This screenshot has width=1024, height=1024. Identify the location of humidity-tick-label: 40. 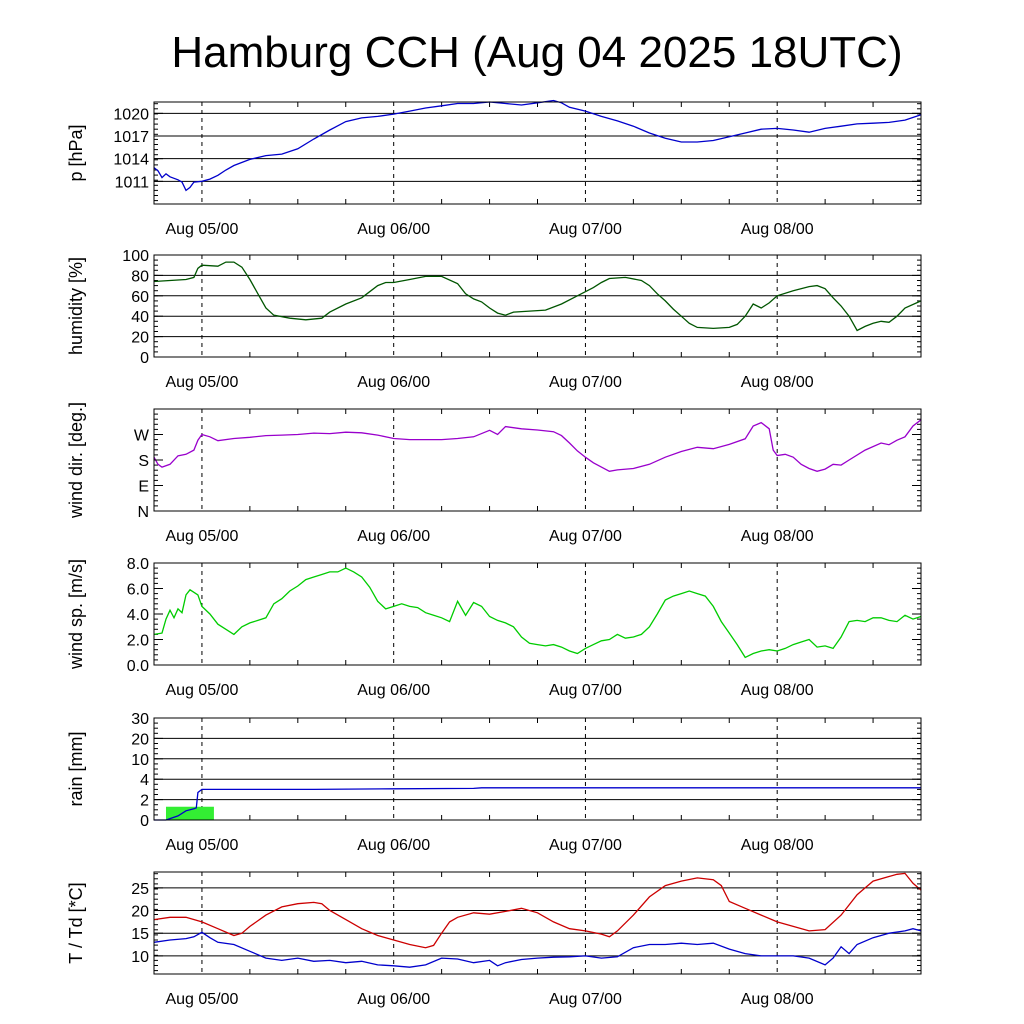
(140, 317).